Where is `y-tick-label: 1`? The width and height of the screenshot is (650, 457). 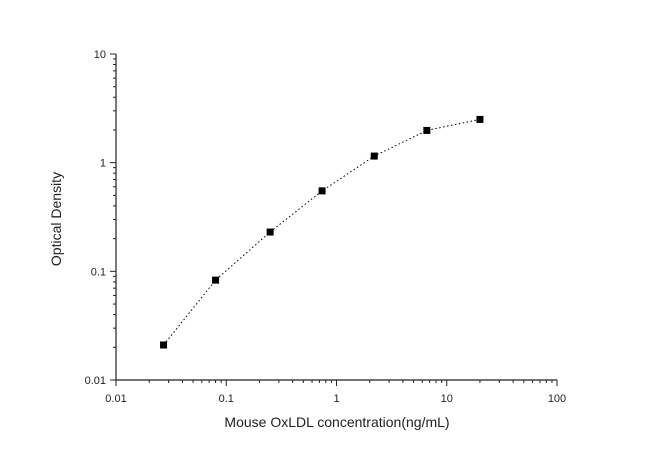
y-tick-label: 1 is located at coordinates (103, 164).